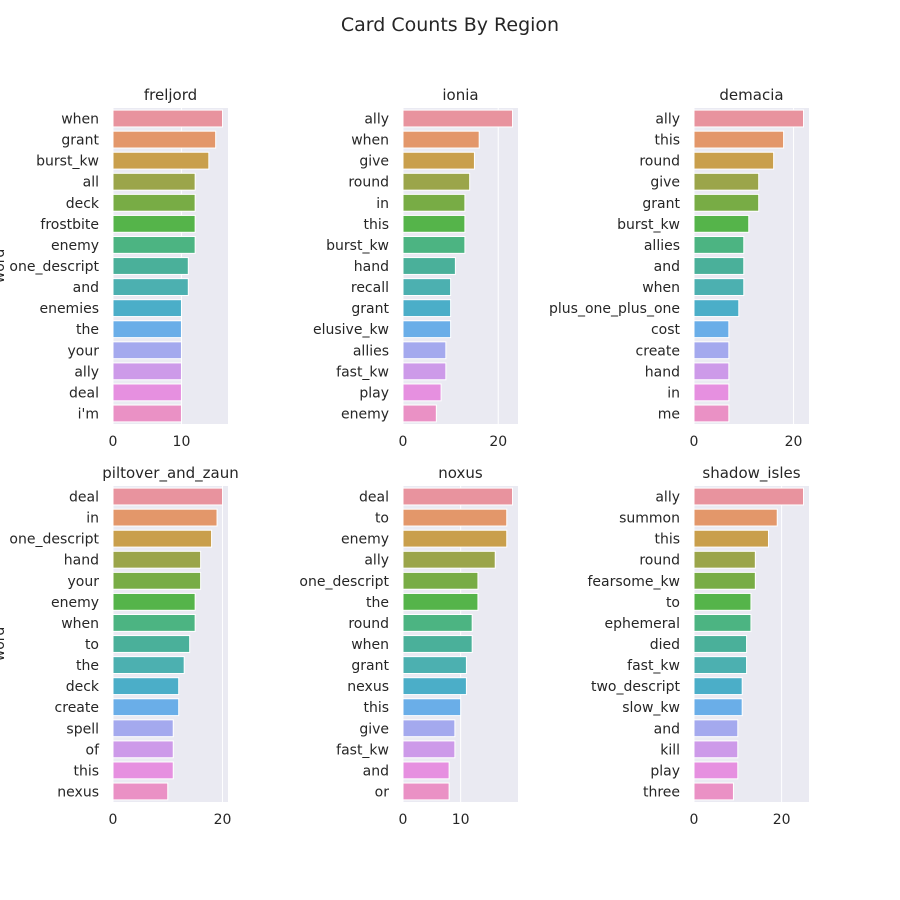 The image size is (900, 900). What do you see at coordinates (344, 582) in the screenshot?
I see `tick-label-y: one_descript` at bounding box center [344, 582].